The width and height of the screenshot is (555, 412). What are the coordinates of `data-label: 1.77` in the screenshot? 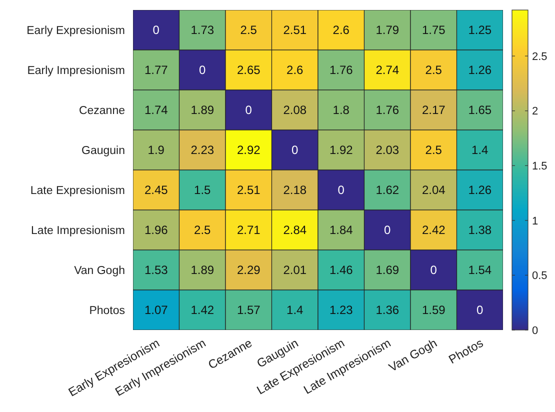 It's located at (156, 70).